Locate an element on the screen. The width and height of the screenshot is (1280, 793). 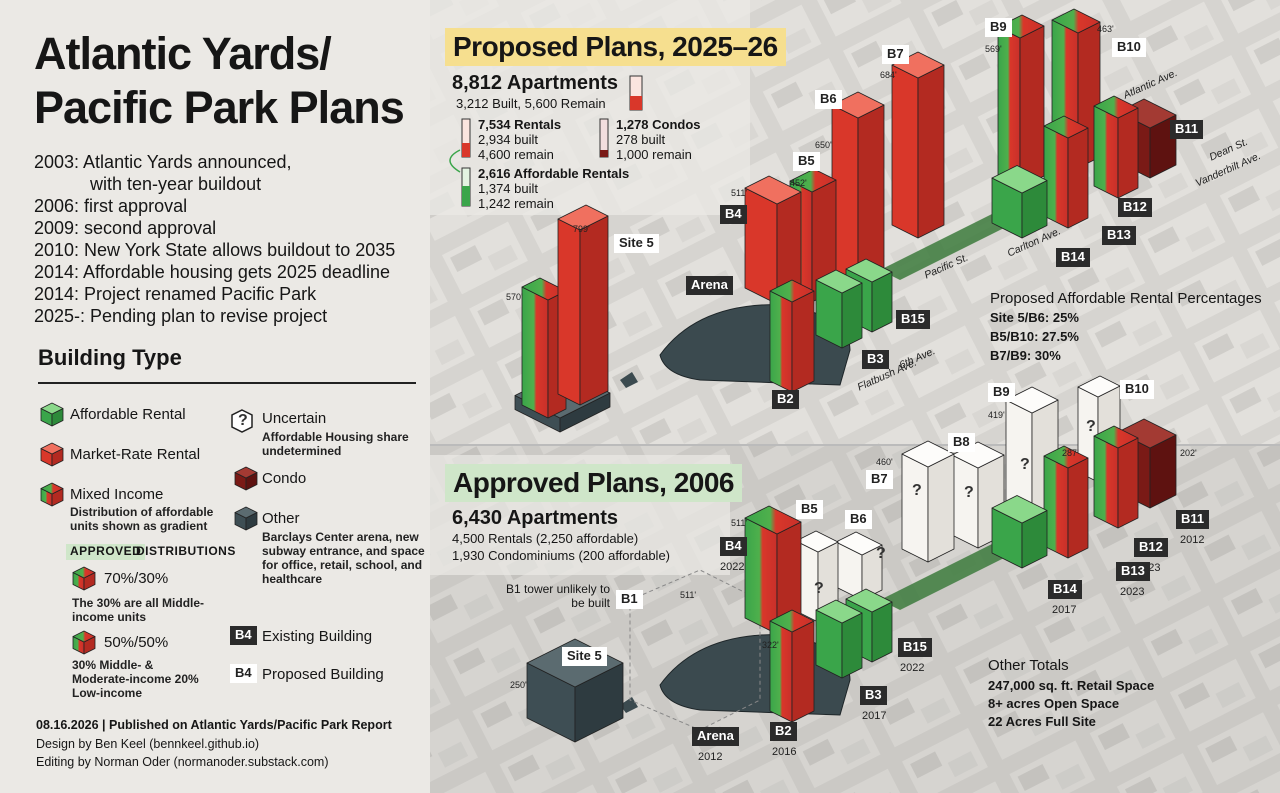
subway-entrance is located at coordinates (629, 380).